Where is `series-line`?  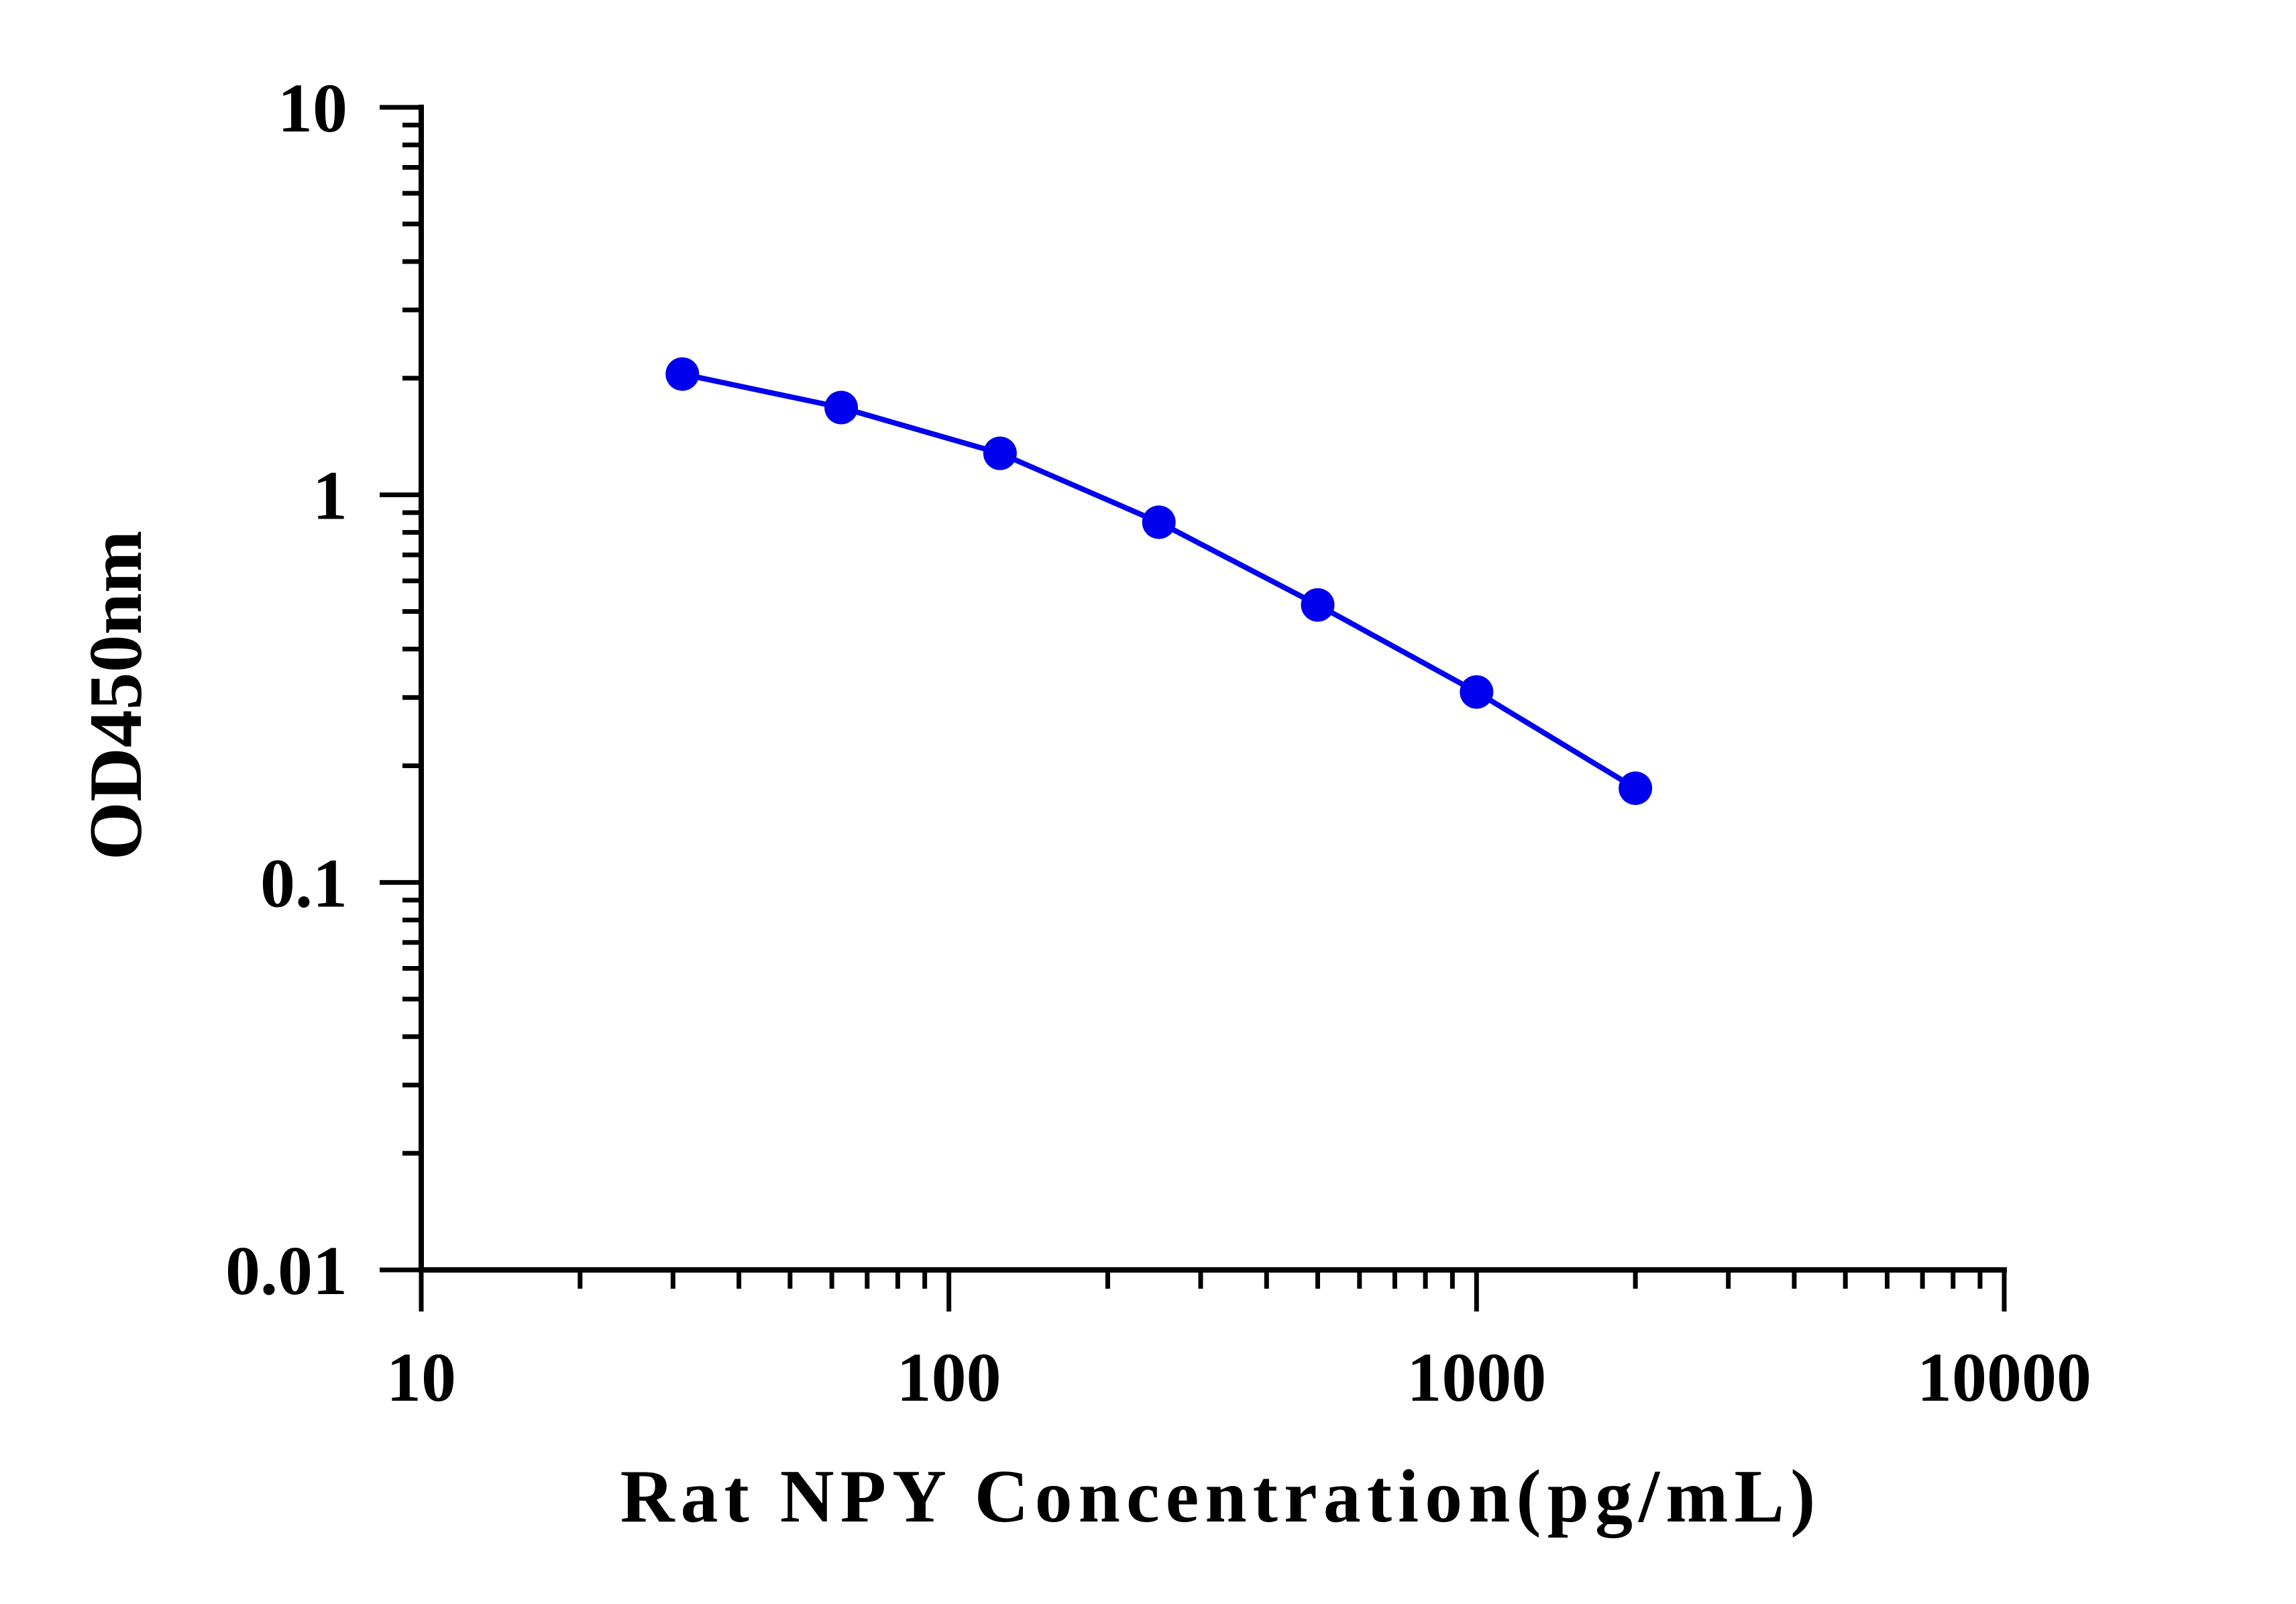
series-line is located at coordinates (1159, 581).